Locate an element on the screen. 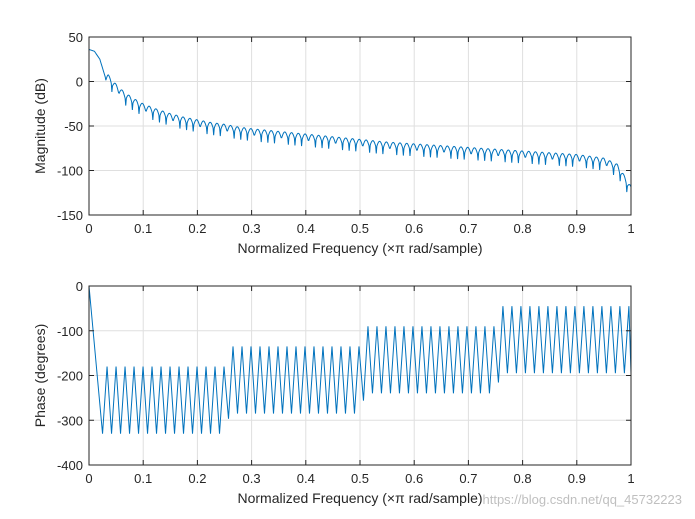 The width and height of the screenshot is (695, 519). mag-x-tick-label: 0.7 is located at coordinates (468, 228).